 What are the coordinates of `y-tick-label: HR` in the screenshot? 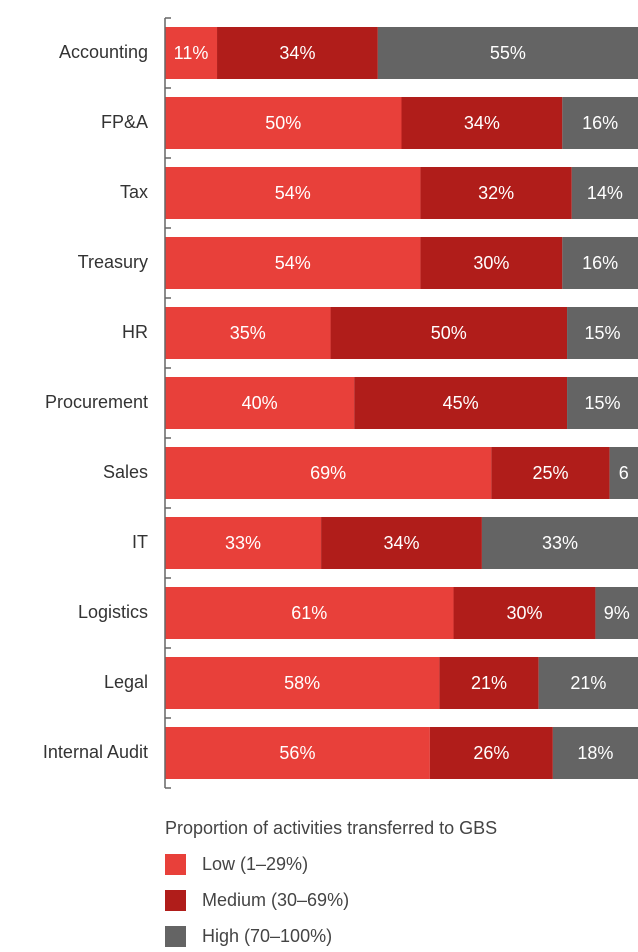 It's located at (135, 332).